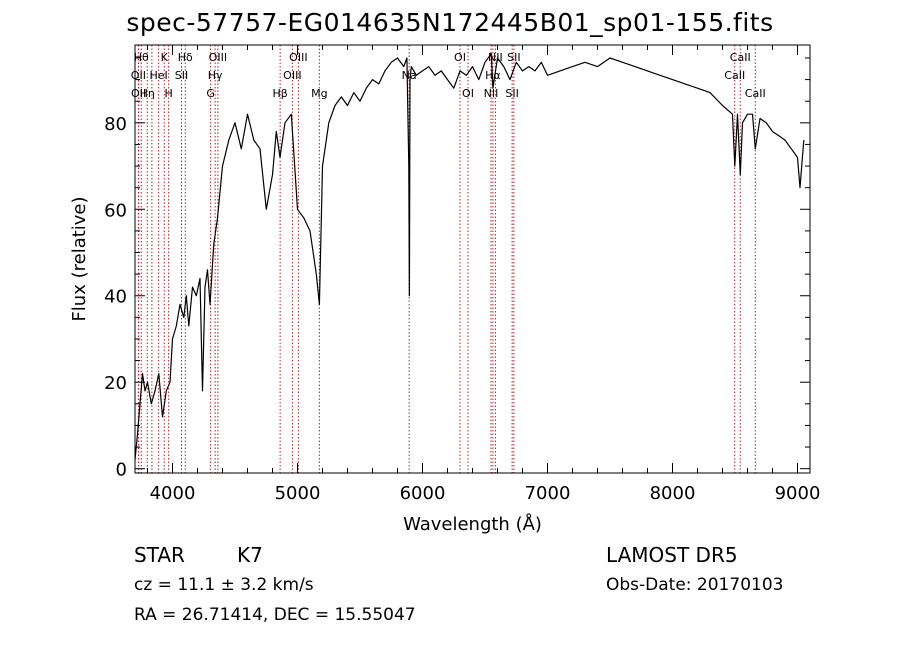 This screenshot has height=649, width=900. I want to click on x-axis-label: Wavelength (Å), so click(472, 524).